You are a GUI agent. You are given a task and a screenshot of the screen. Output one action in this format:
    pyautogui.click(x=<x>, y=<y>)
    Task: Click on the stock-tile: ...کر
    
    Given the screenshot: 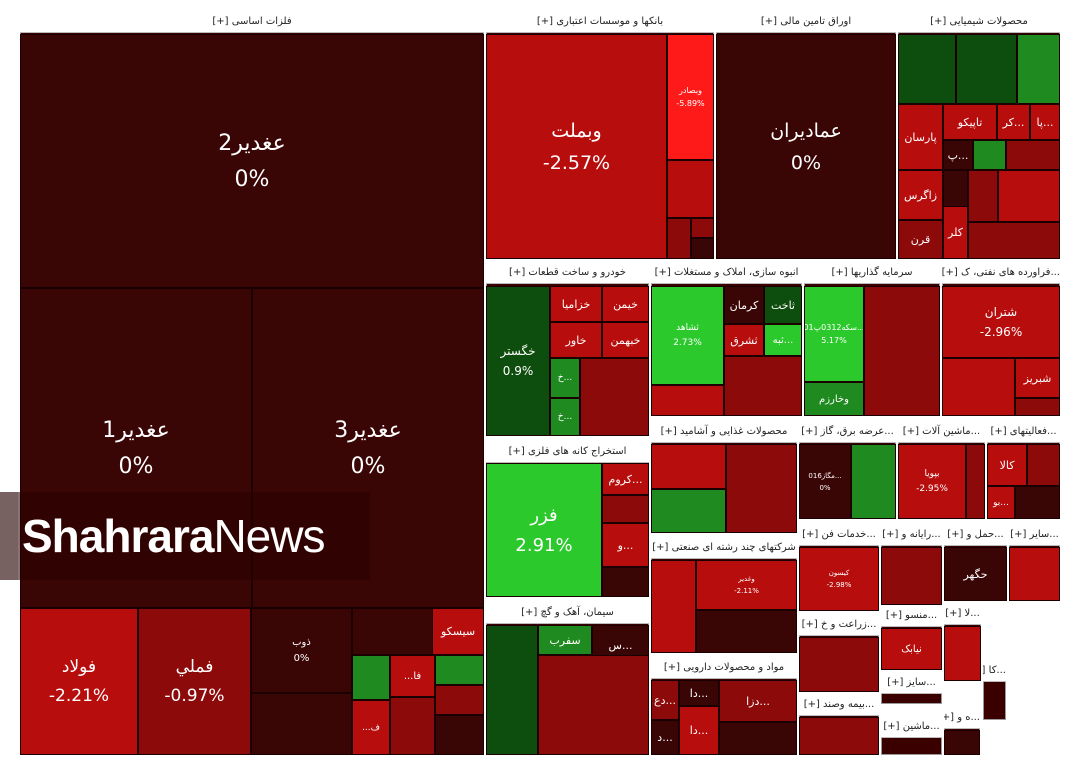 What is the action you would take?
    pyautogui.click(x=1013, y=122)
    